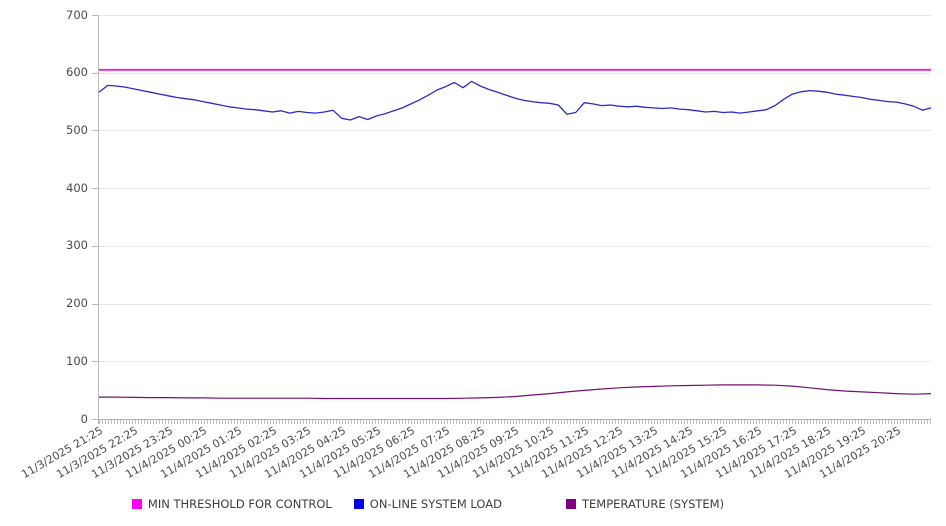  I want to click on y-axis-label: 200, so click(77, 303).